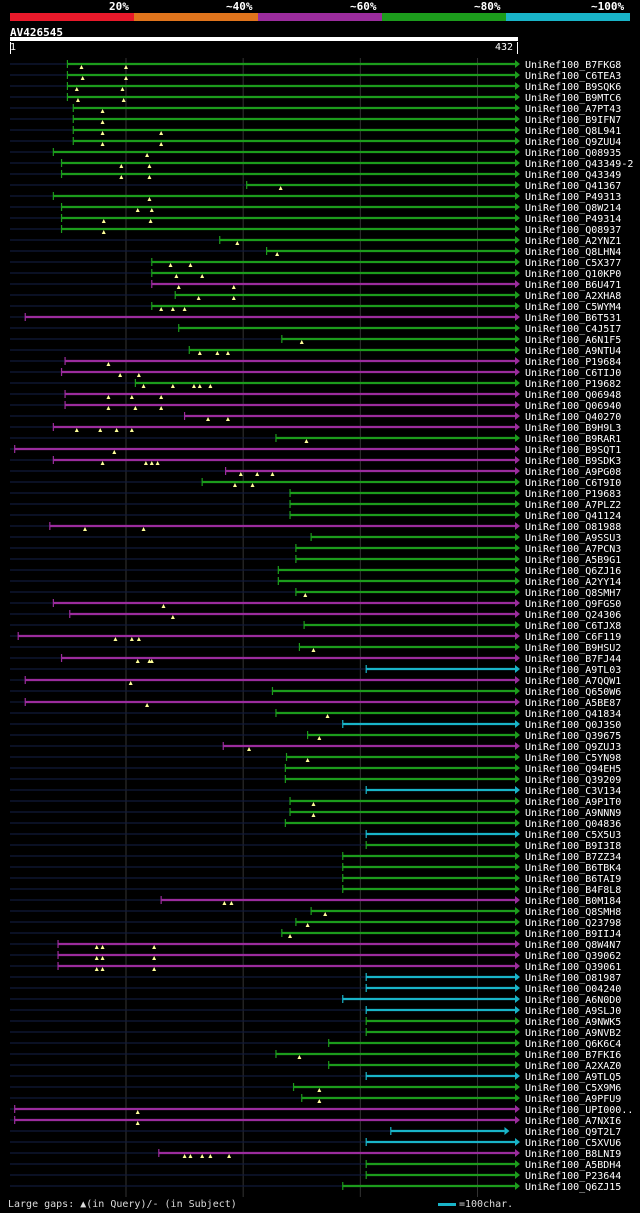  I want to click on hit-label: UniRef100_B6U471, so click(573, 285).